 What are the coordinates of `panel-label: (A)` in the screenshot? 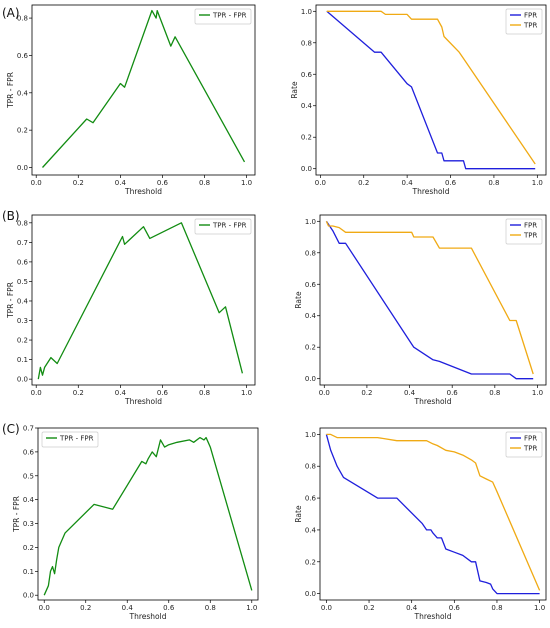 It's located at (11, 13).